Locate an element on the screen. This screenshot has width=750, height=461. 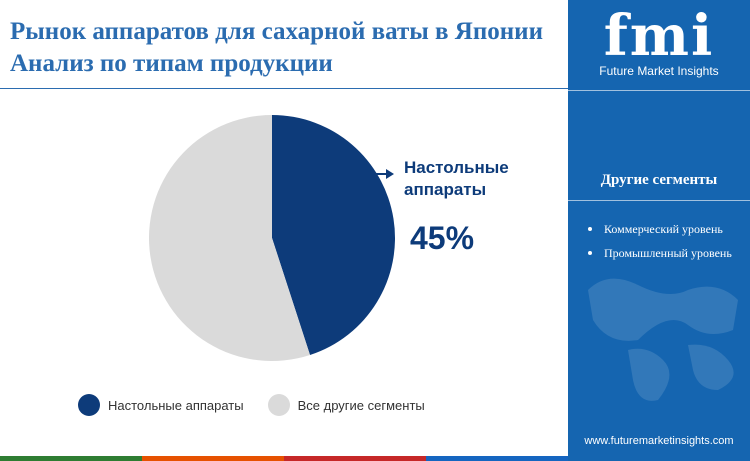
fmi-logo: fmi Future Market Insights is located at coordinates (659, 43).